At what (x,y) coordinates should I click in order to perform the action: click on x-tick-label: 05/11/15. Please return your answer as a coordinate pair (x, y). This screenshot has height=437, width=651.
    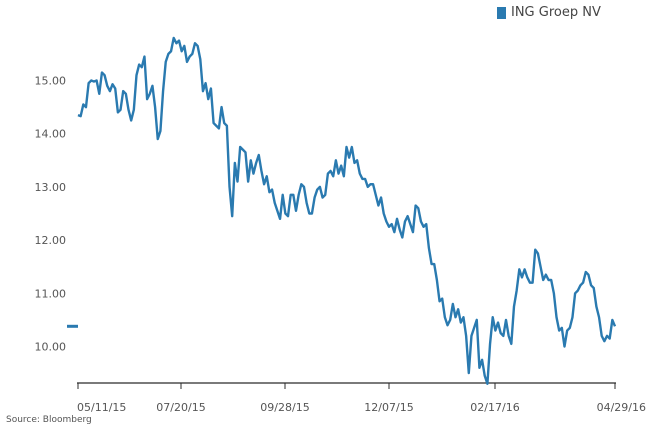
    Looking at the image, I should click on (101, 407).